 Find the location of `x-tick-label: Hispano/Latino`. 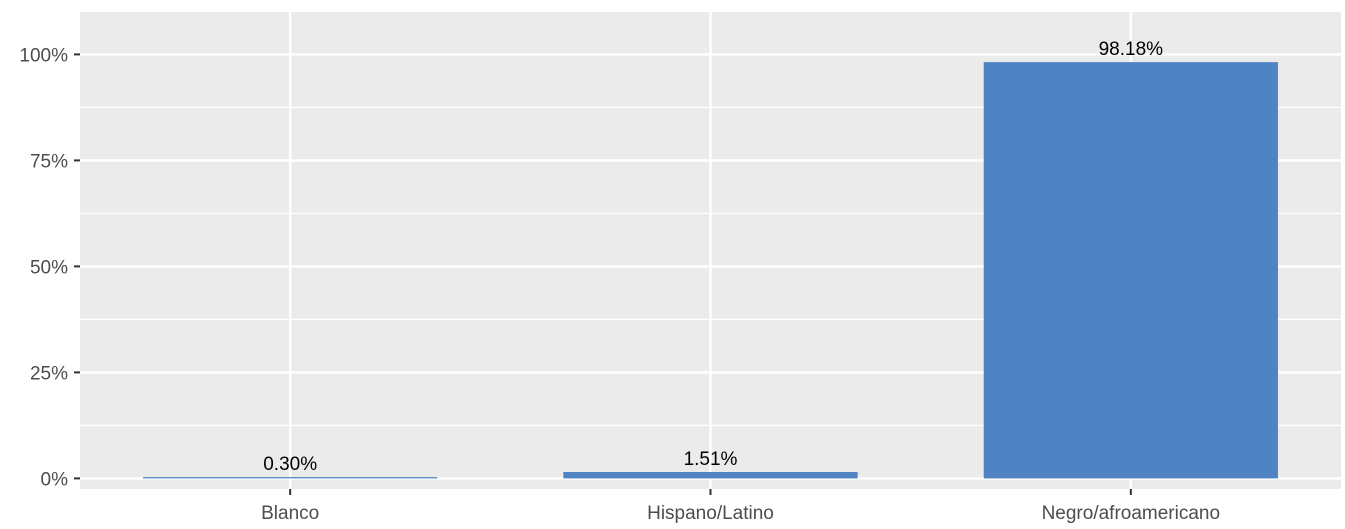

x-tick-label: Hispano/Latino is located at coordinates (710, 513).